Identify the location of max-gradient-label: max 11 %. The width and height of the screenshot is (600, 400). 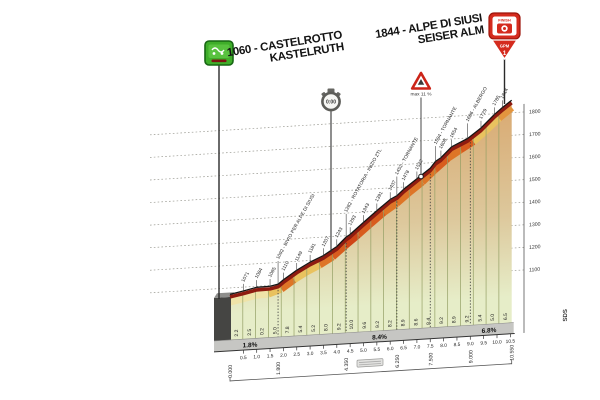
(422, 95).